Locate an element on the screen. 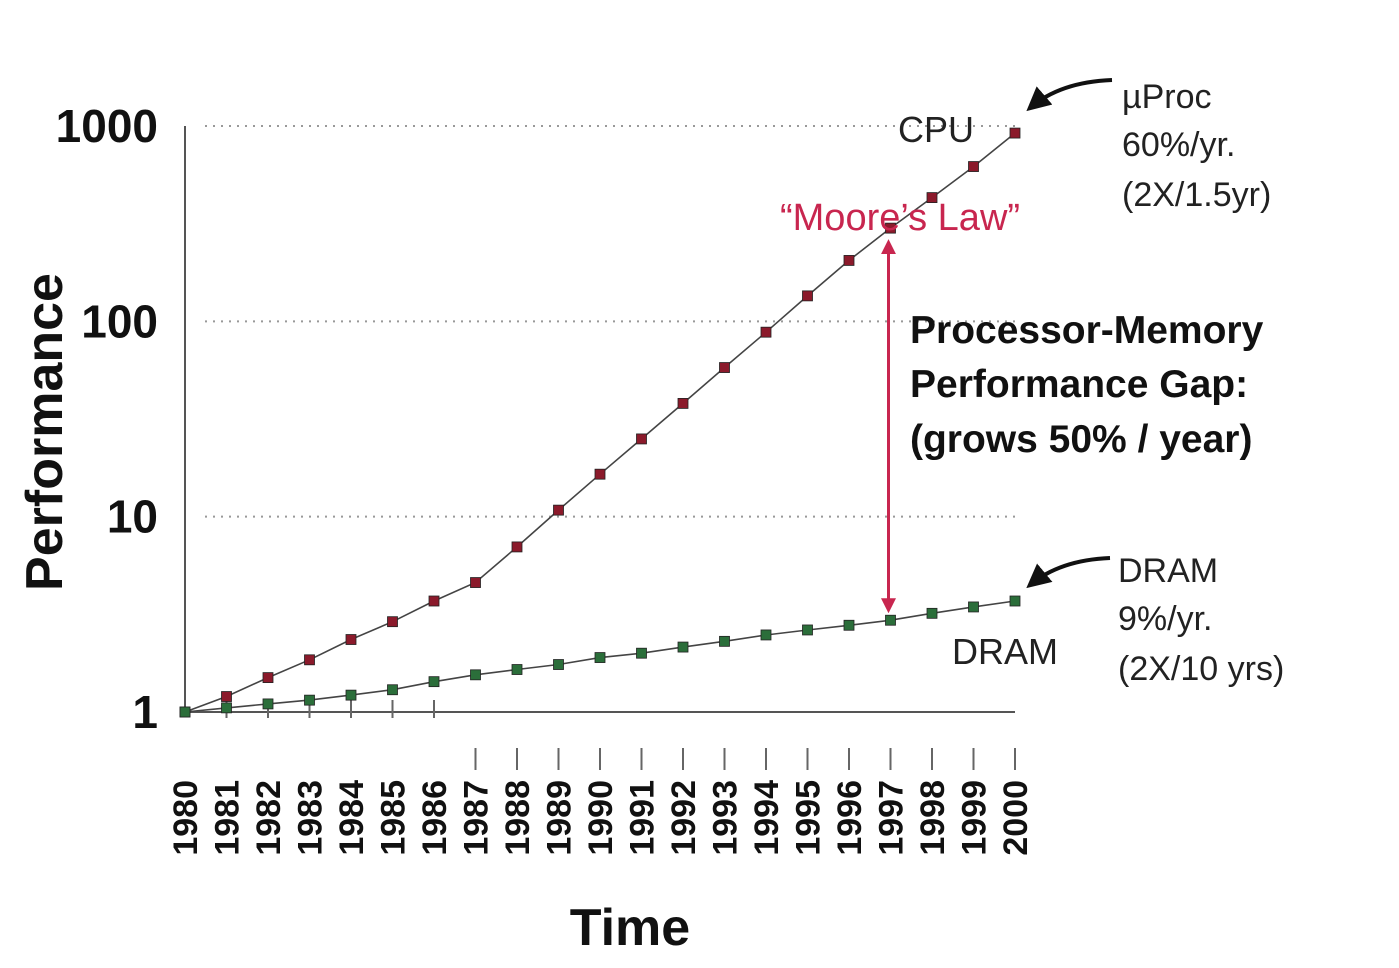  cpu-point-1984 is located at coordinates (351, 639).